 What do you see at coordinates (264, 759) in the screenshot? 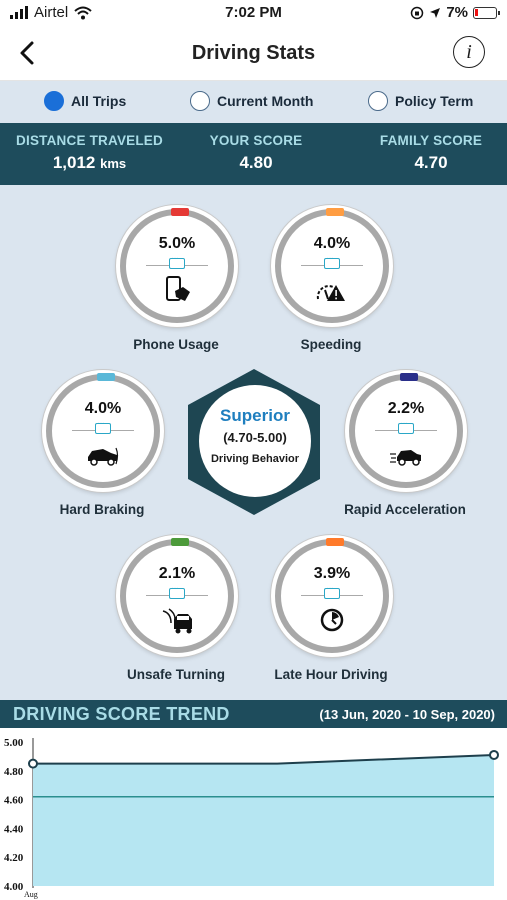
I see `trend-line` at bounding box center [264, 759].